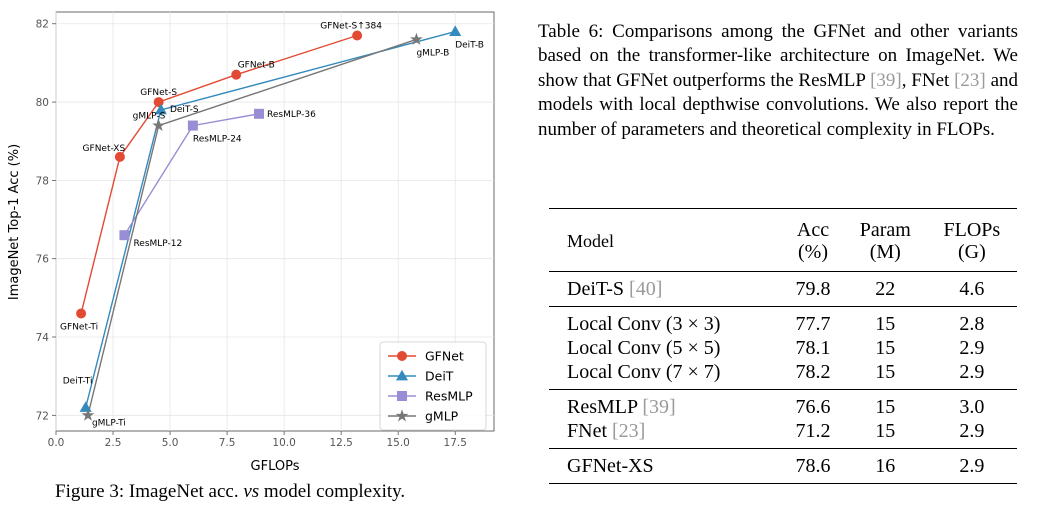 The height and width of the screenshot is (521, 1053). Describe the element at coordinates (449, 396) in the screenshot. I see `legend-label: ResMLP` at that location.